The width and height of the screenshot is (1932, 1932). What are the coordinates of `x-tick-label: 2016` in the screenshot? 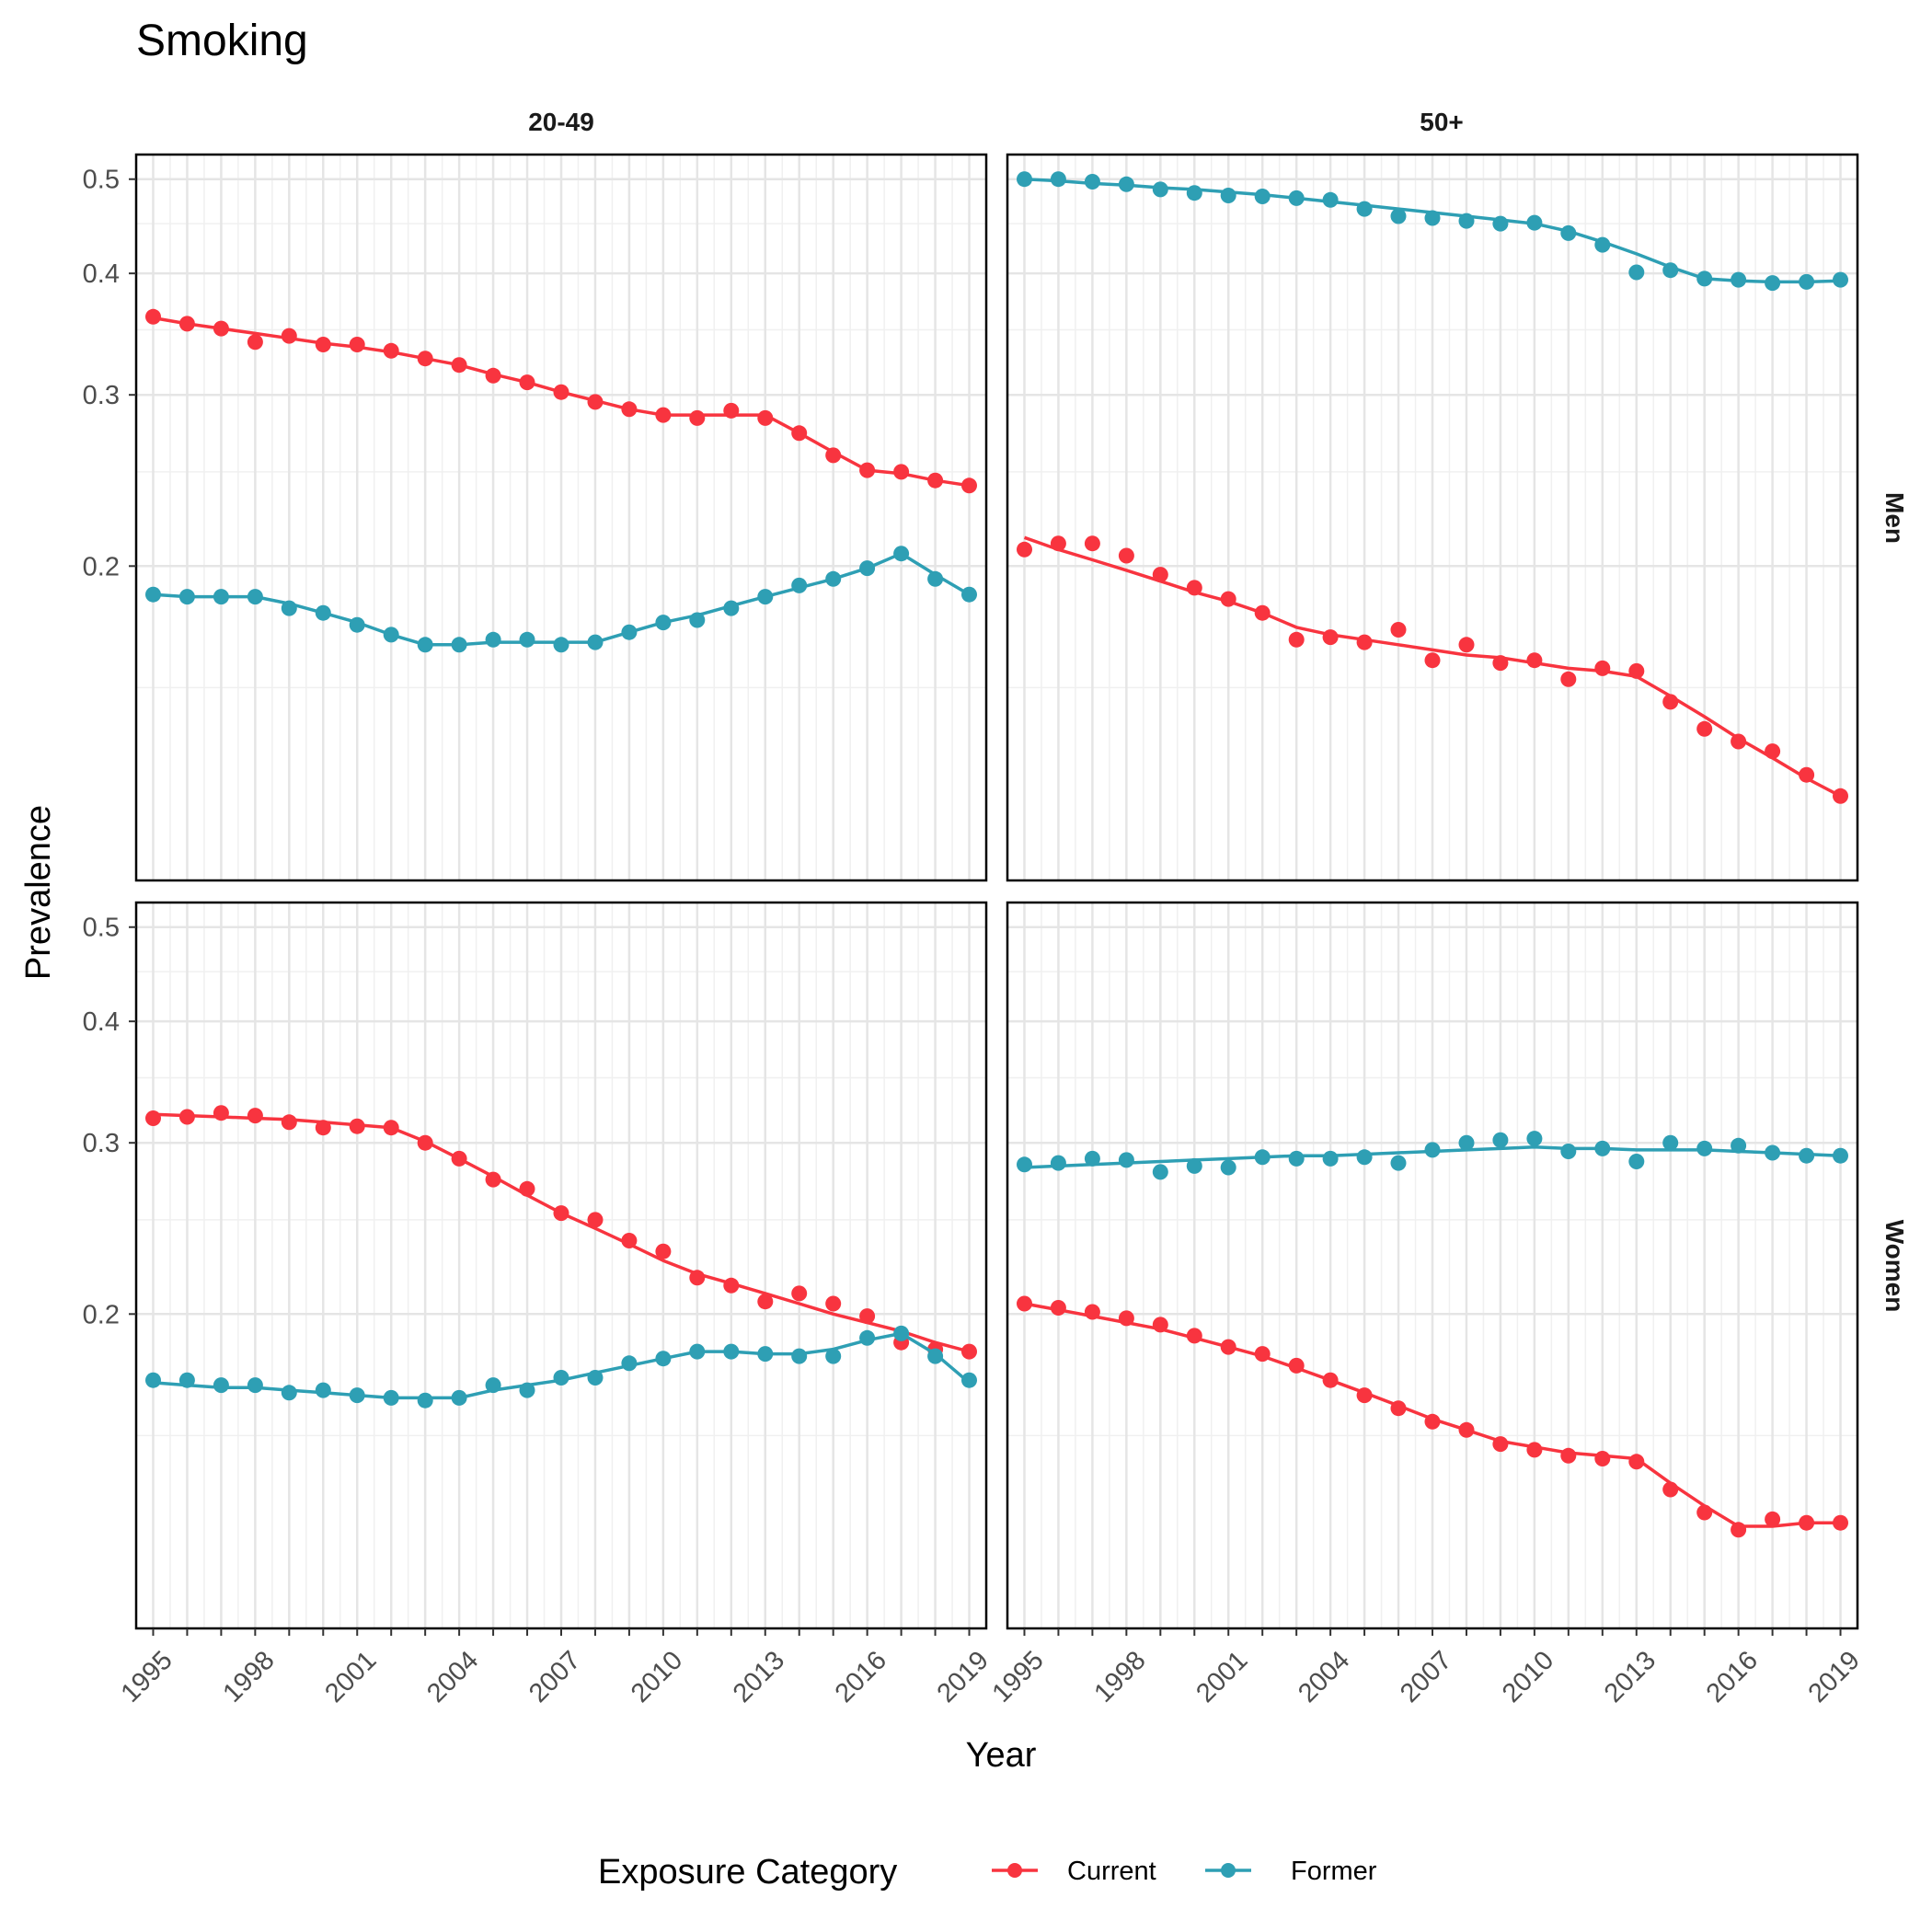 It's located at (1732, 1677).